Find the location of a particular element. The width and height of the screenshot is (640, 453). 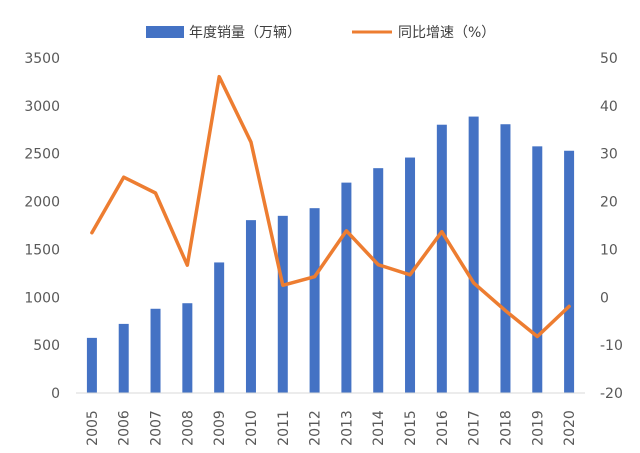

bar-2014 is located at coordinates (378, 280).